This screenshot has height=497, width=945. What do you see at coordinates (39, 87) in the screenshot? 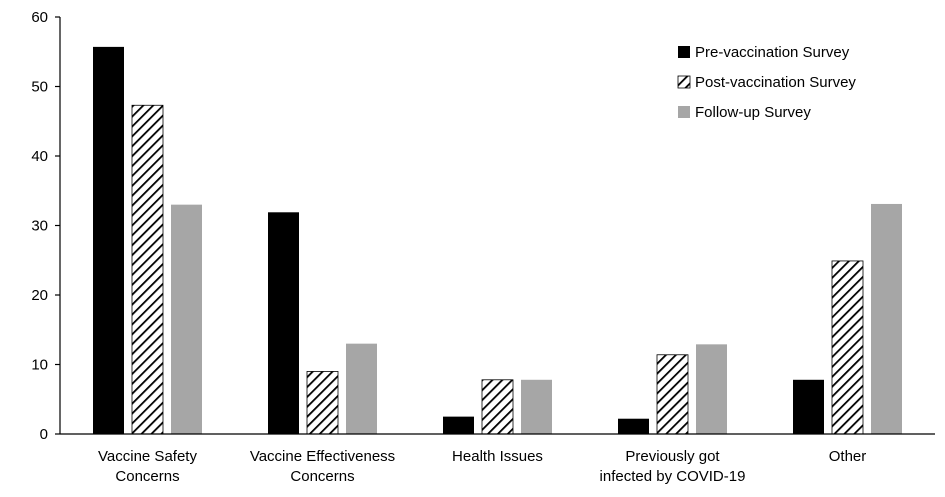
I see `y-tick-label: 50` at bounding box center [39, 87].